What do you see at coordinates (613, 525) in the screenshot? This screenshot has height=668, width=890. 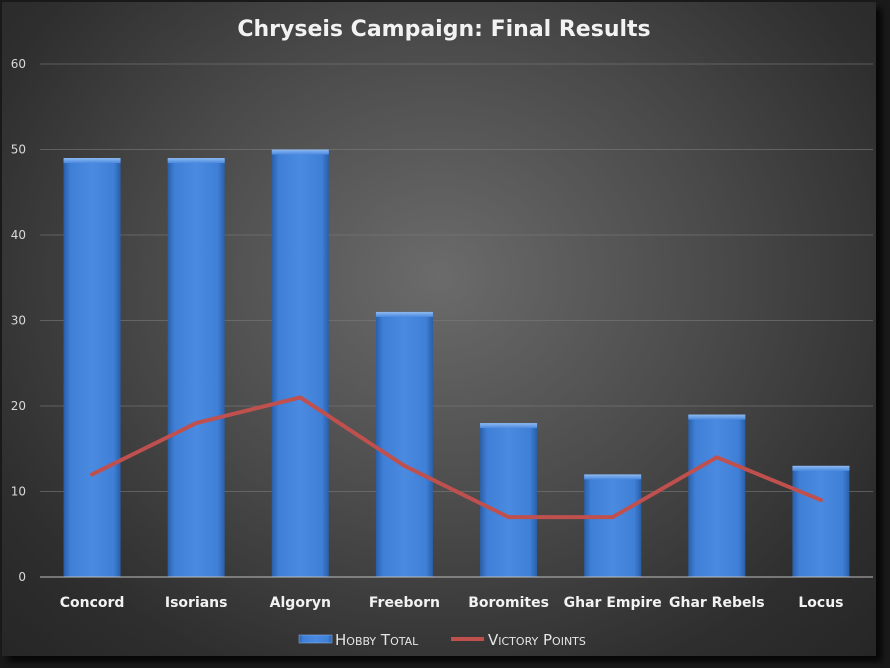 I see `bar-ghar-empire` at bounding box center [613, 525].